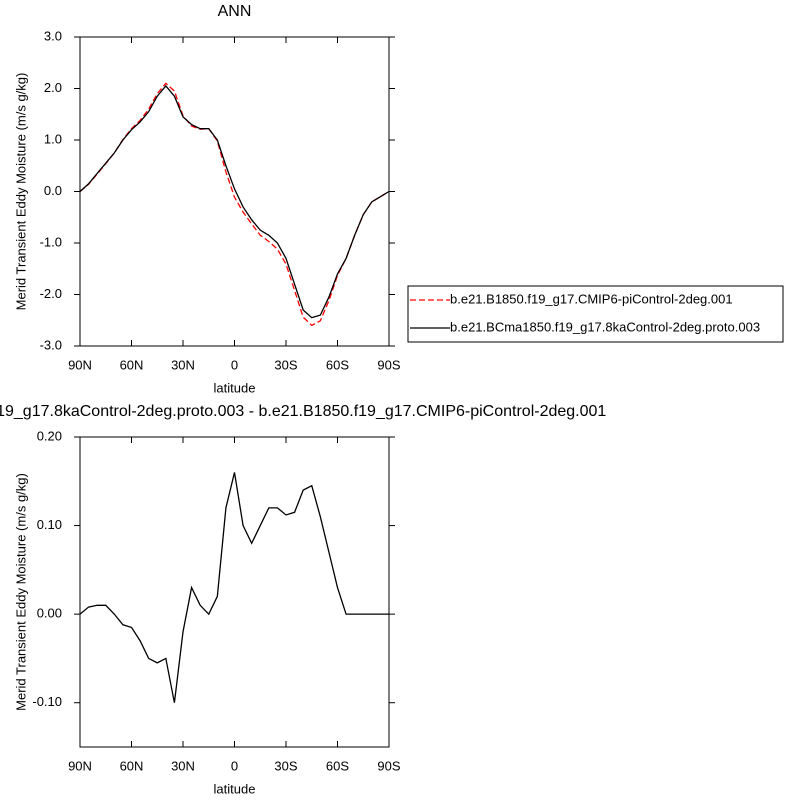 The image size is (800, 800). Describe the element at coordinates (49, 524) in the screenshot. I see `y-tick-label: 0.10` at that location.